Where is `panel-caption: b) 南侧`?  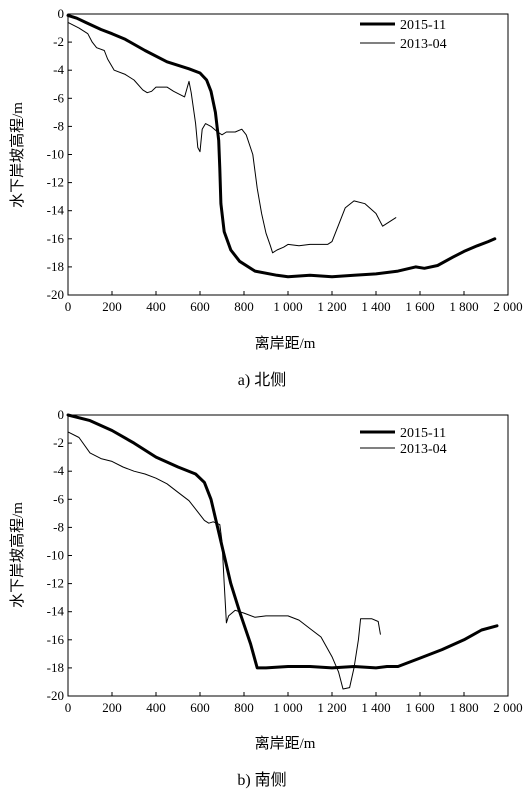 panel-caption: b) 南侧 is located at coordinates (261, 780).